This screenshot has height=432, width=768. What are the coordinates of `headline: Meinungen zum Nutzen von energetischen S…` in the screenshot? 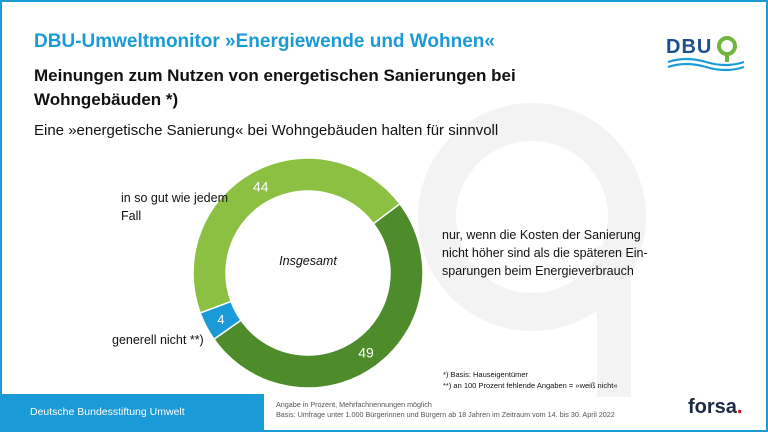 It's located at (275, 87).